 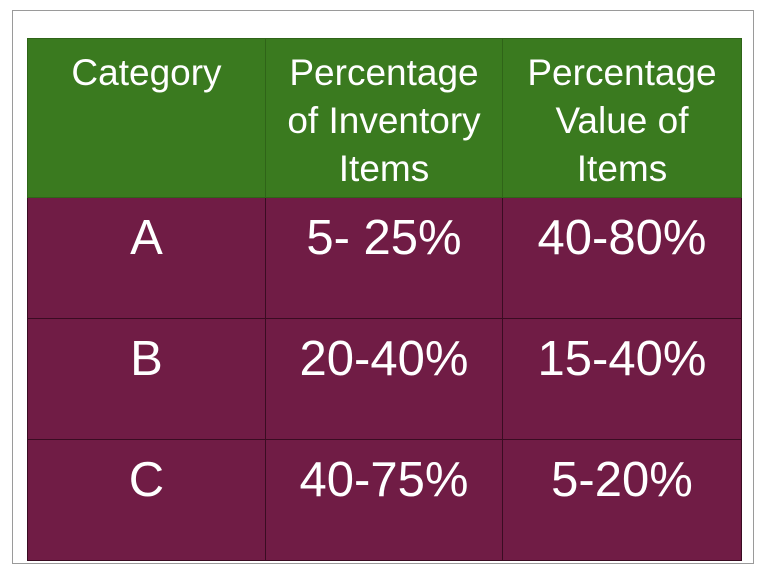 I want to click on cell-percentage-of-items: 20-40%, so click(x=384, y=379).